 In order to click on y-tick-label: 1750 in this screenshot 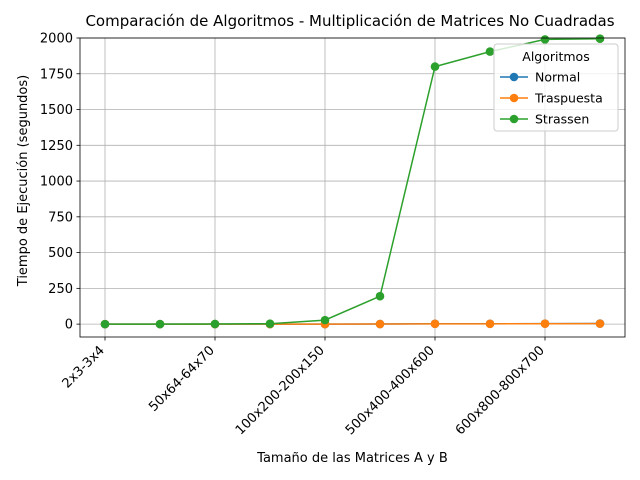, I will do `click(56, 74)`.